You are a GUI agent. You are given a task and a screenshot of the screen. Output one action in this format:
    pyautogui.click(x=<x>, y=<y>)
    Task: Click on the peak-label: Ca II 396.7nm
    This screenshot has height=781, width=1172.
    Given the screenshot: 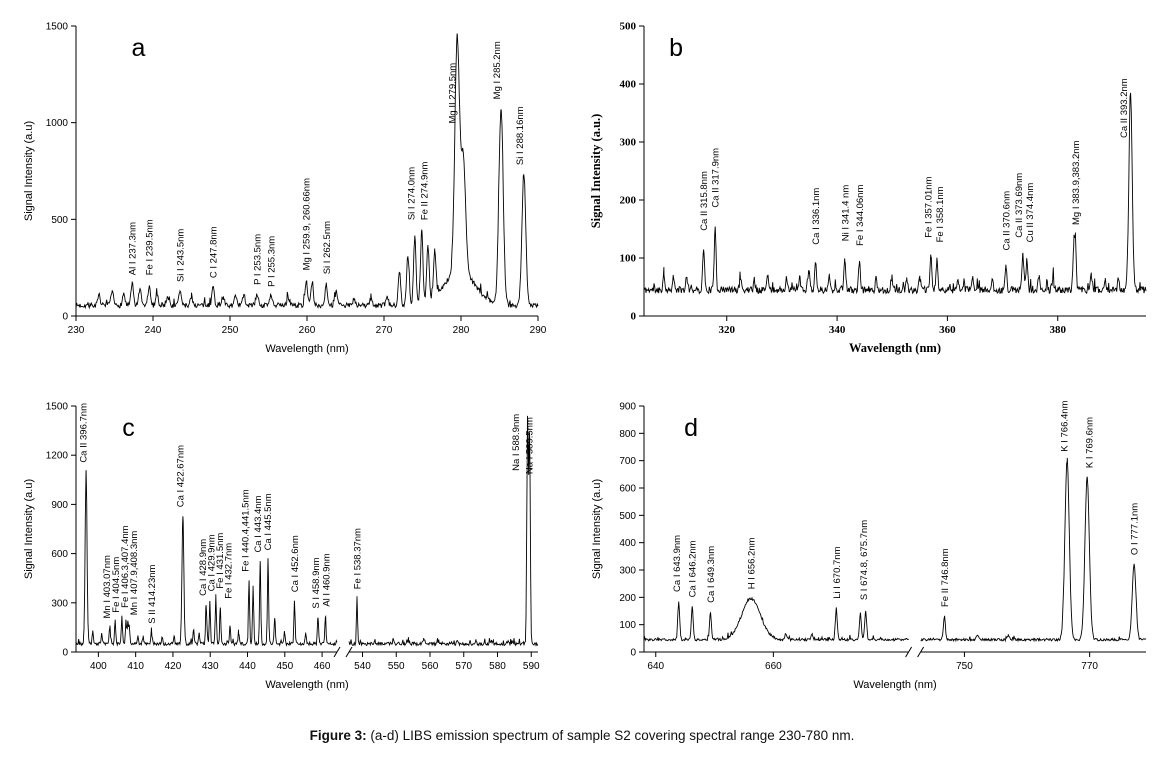 What is the action you would take?
    pyautogui.click(x=84, y=433)
    